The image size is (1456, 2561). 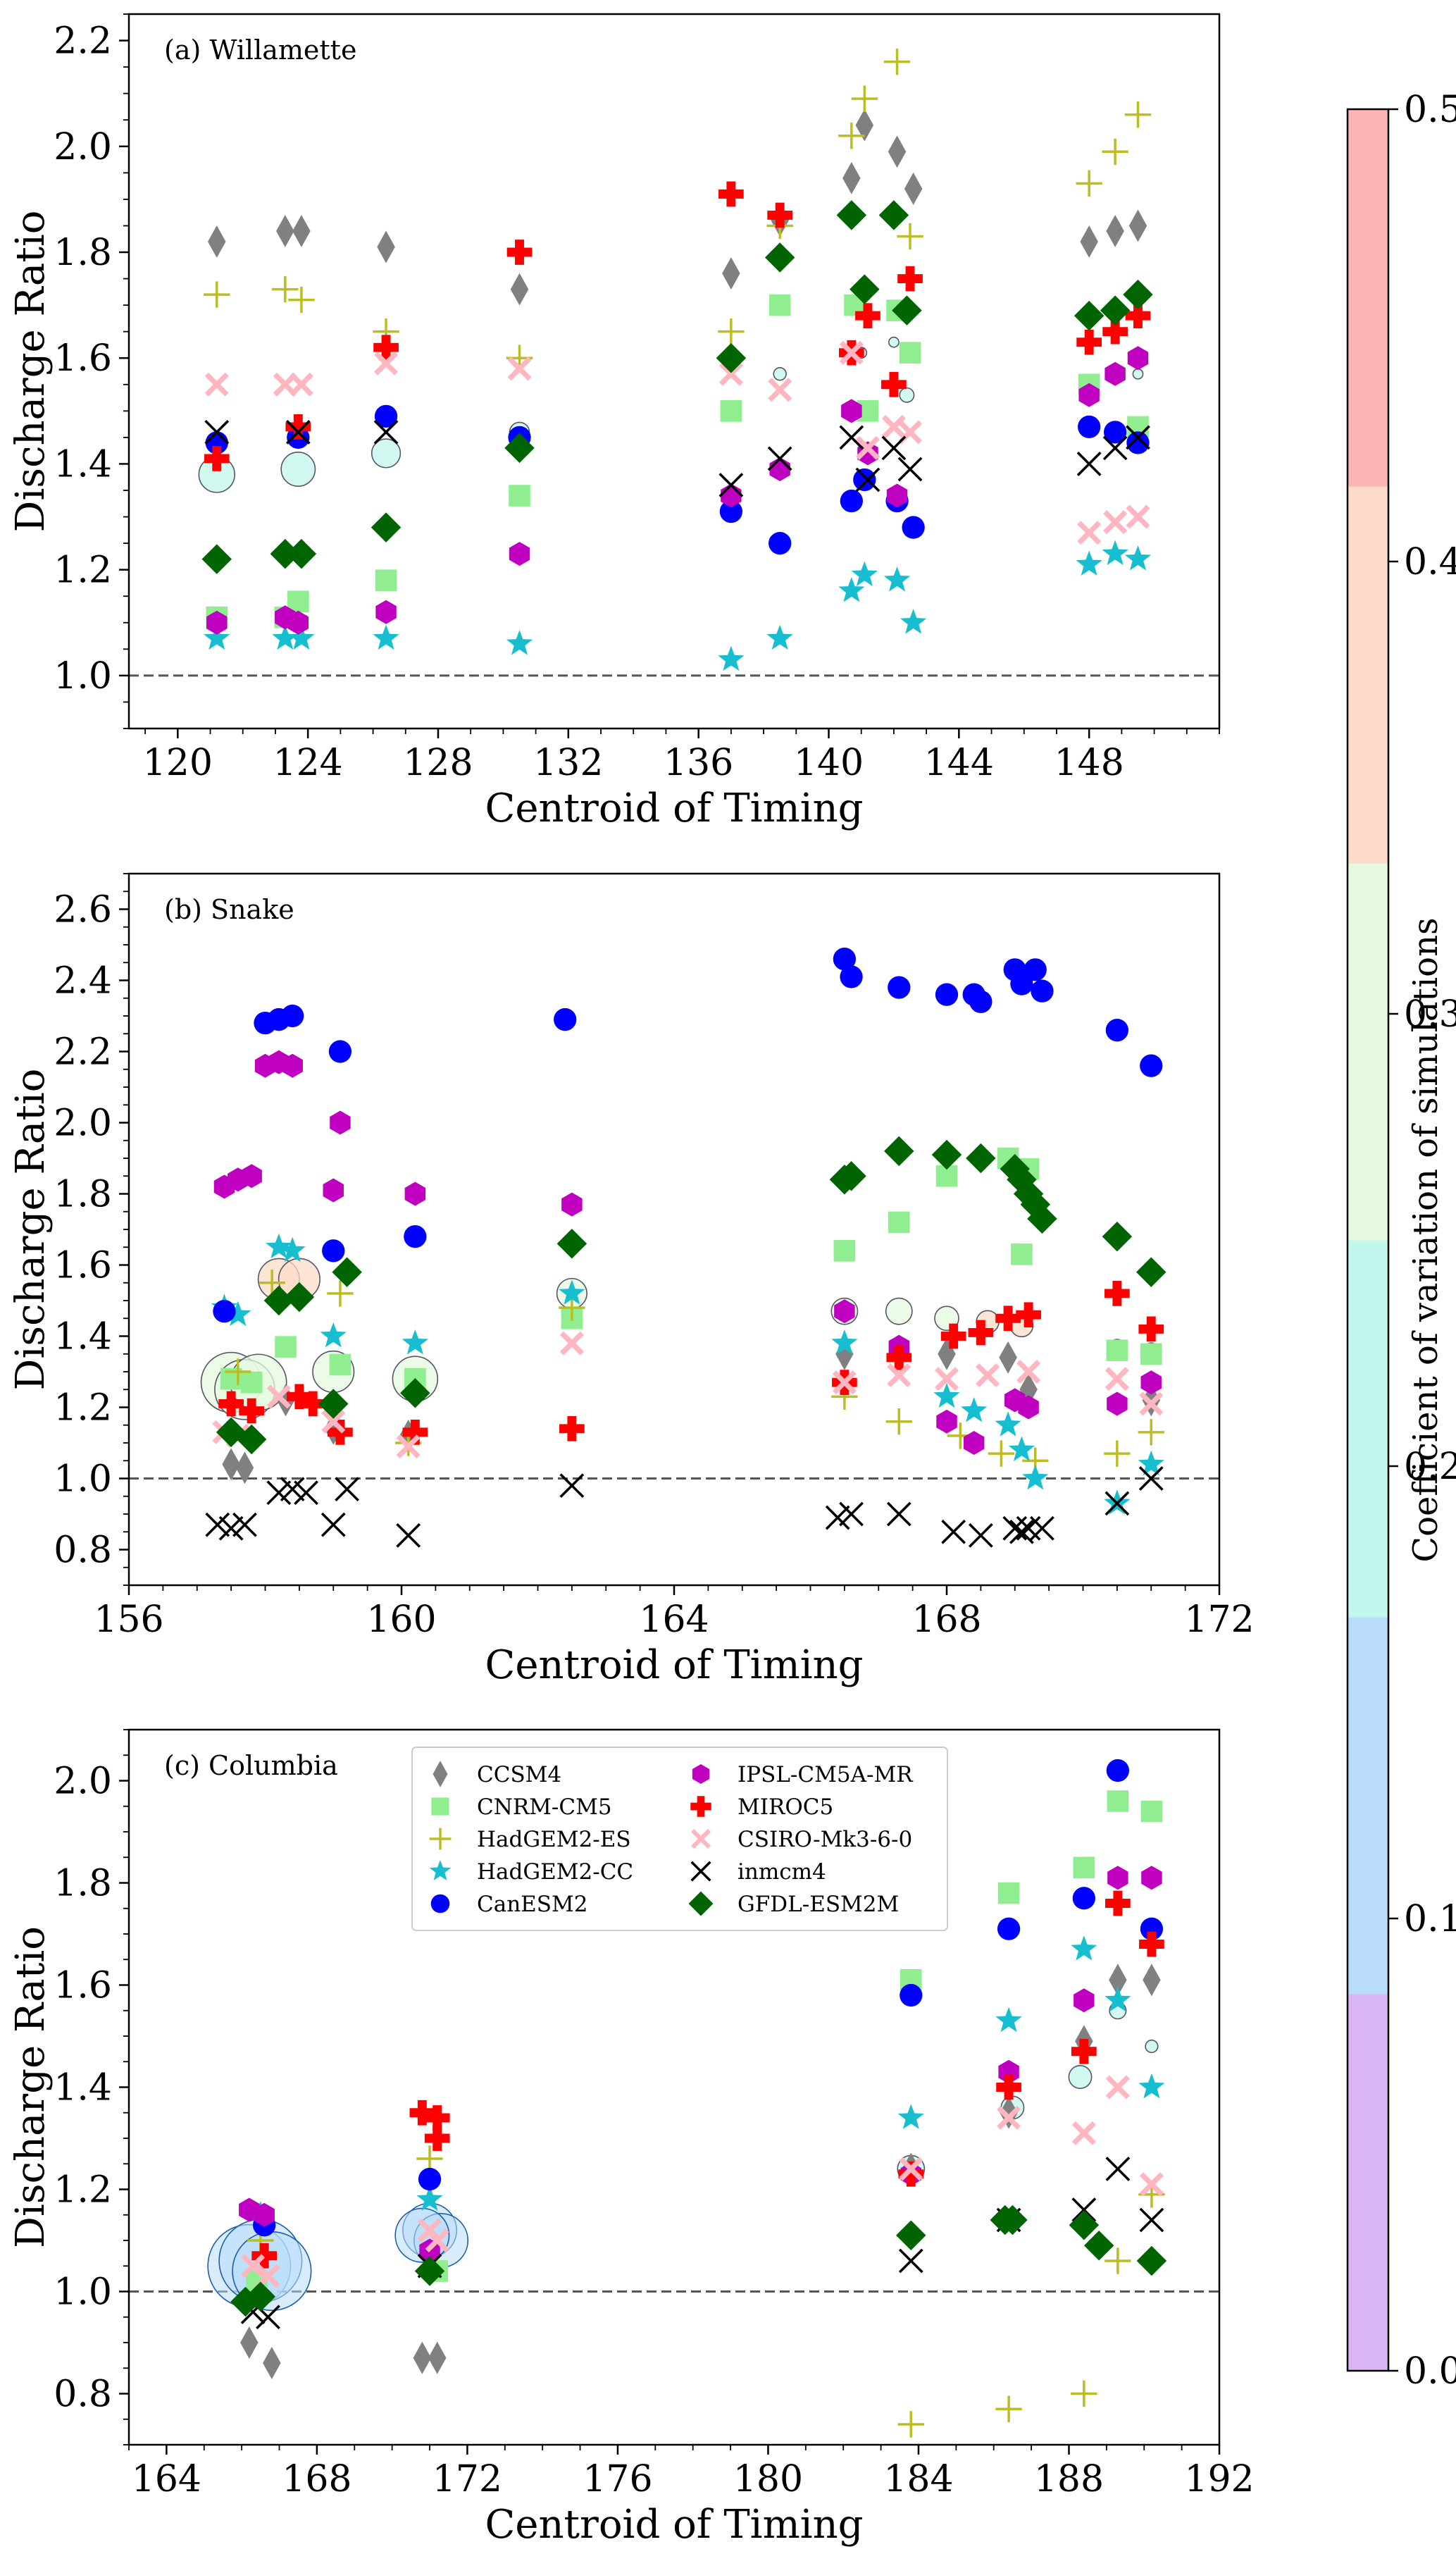 What do you see at coordinates (677, 326) in the screenshot?
I see `series-miroc5` at bounding box center [677, 326].